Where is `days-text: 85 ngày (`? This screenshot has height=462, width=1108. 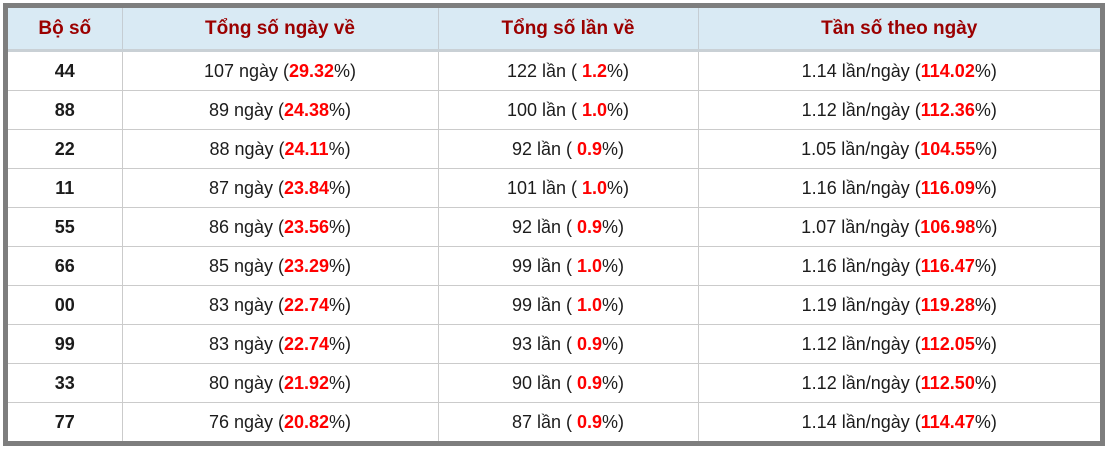 days-text: 85 ngày ( is located at coordinates (246, 265).